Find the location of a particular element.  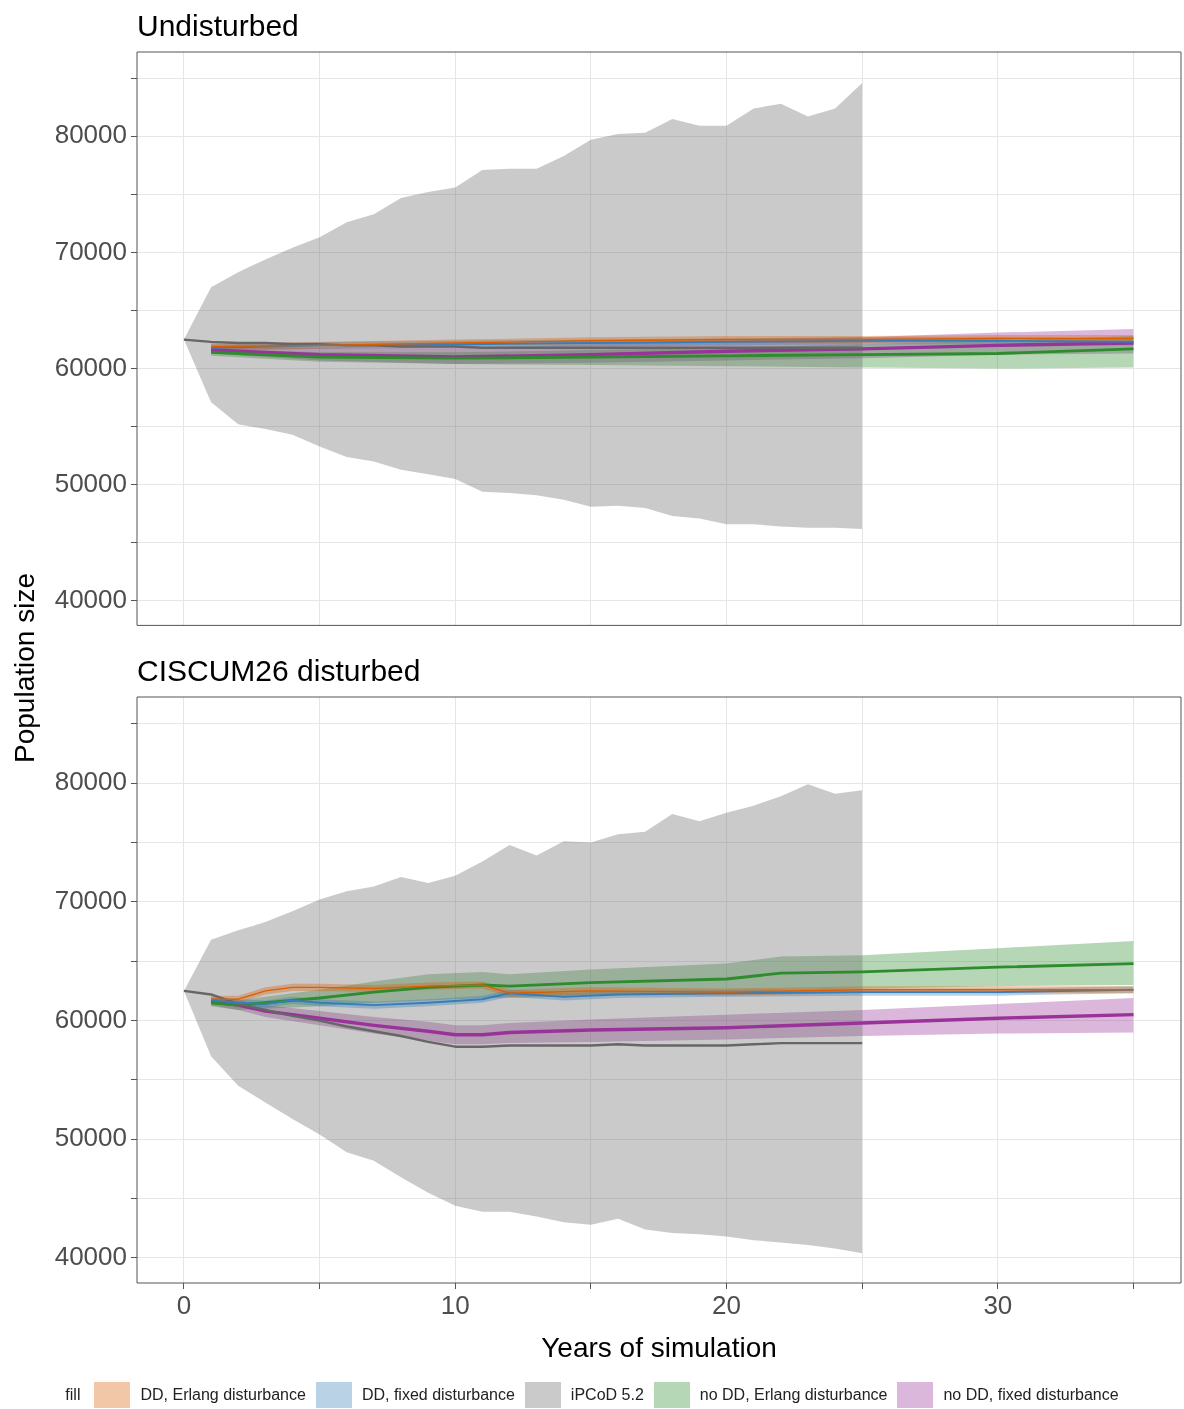

legend-label: no DD, fixed disturbance is located at coordinates (1031, 1395).